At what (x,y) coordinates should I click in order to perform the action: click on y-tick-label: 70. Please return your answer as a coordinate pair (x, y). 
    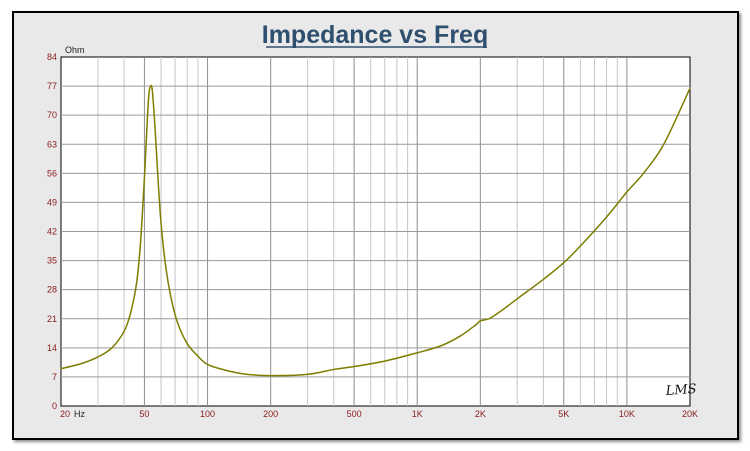
    Looking at the image, I should click on (52, 115).